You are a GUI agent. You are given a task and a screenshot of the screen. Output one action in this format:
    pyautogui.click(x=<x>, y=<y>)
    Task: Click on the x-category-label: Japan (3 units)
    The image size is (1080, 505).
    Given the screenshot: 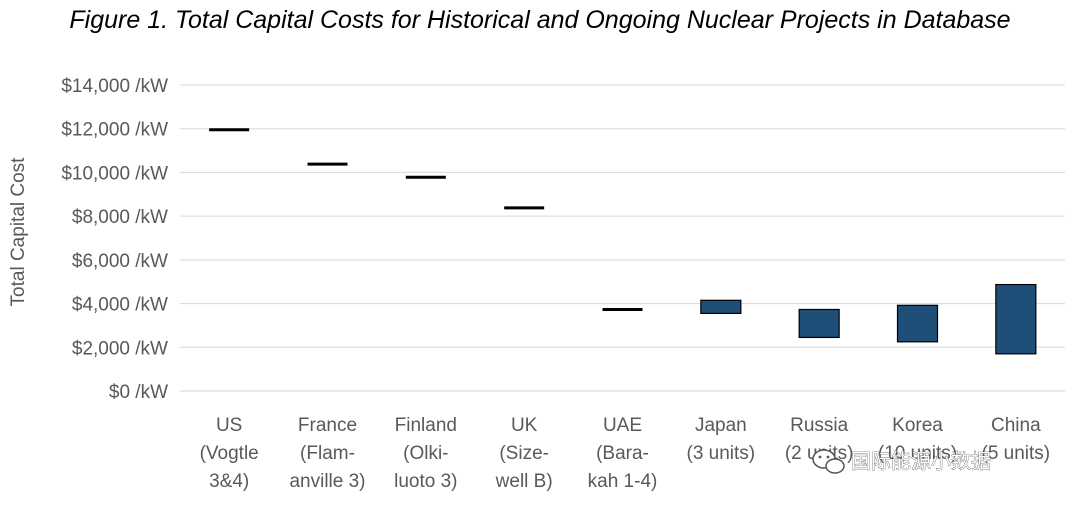 What is the action you would take?
    pyautogui.click(x=721, y=439)
    